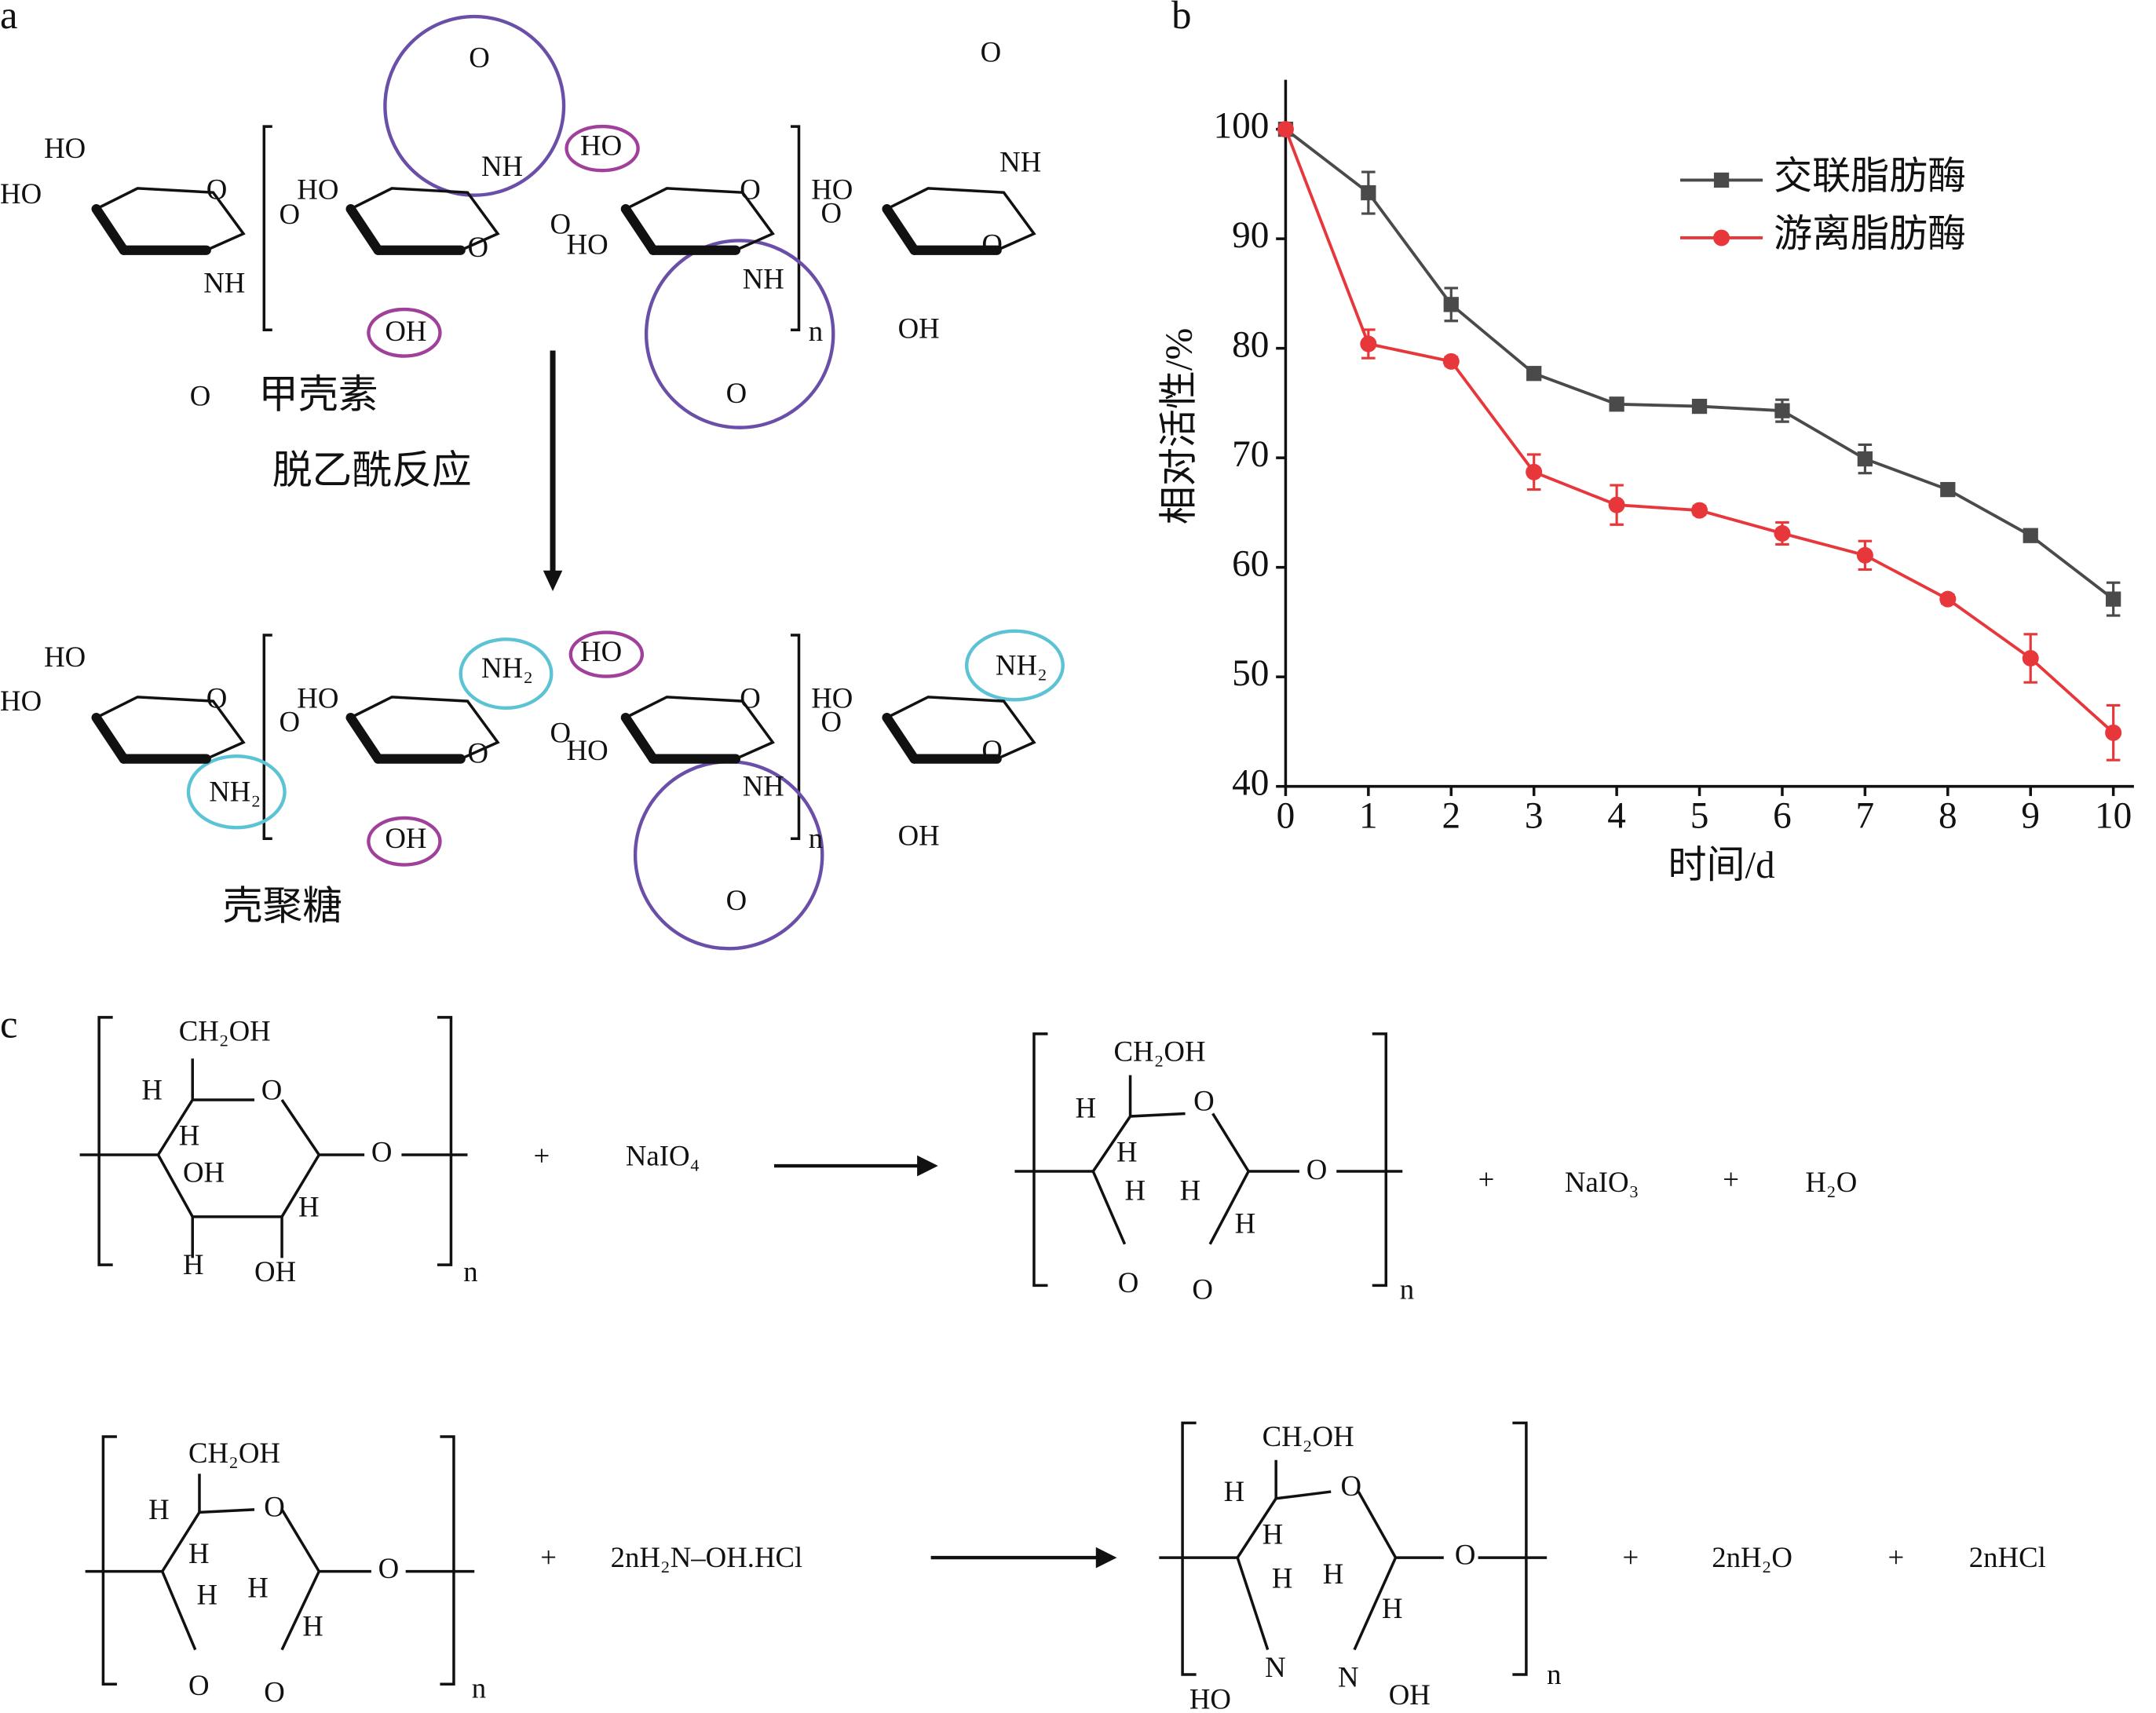 This screenshot has height=1713, width=2156. I want to click on atom-label: NaIO₃, so click(1602, 1182).